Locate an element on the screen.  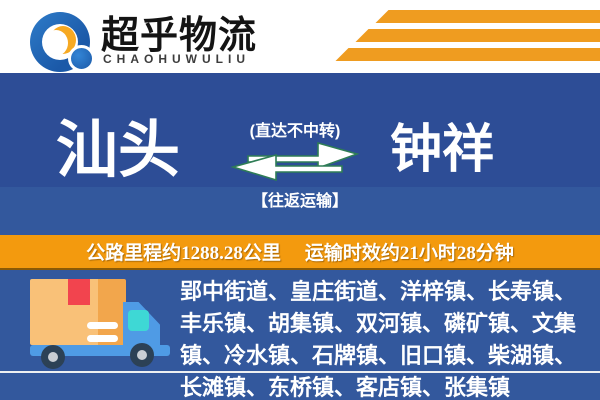
direct-note: (直达不中转) is located at coordinates (295, 131).